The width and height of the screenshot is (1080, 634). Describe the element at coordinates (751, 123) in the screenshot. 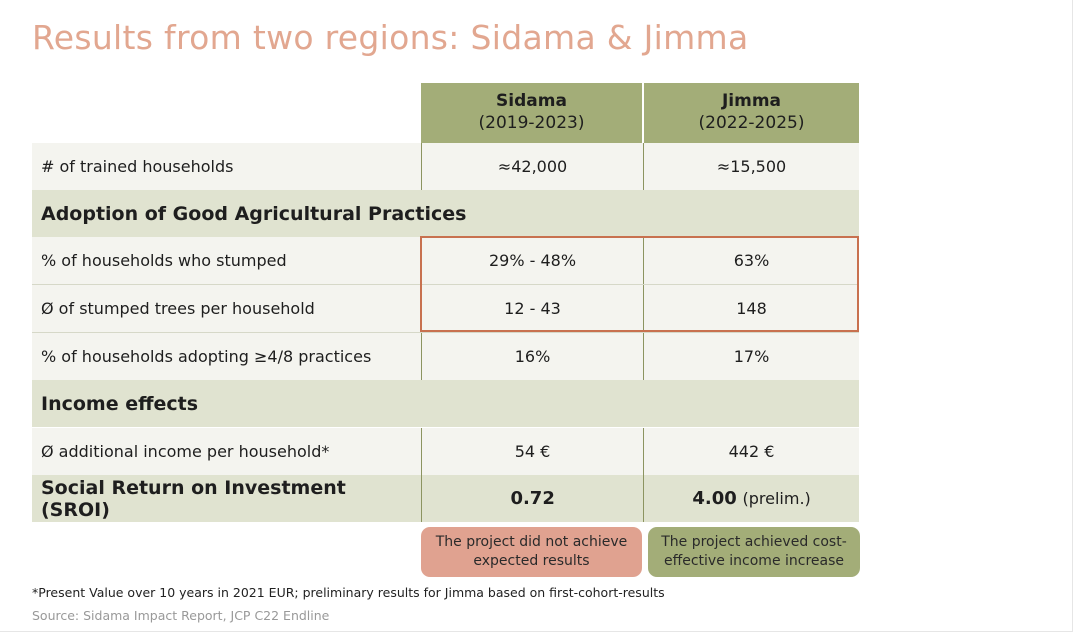

I see `header-jimma-period: (2022-2025)` at that location.